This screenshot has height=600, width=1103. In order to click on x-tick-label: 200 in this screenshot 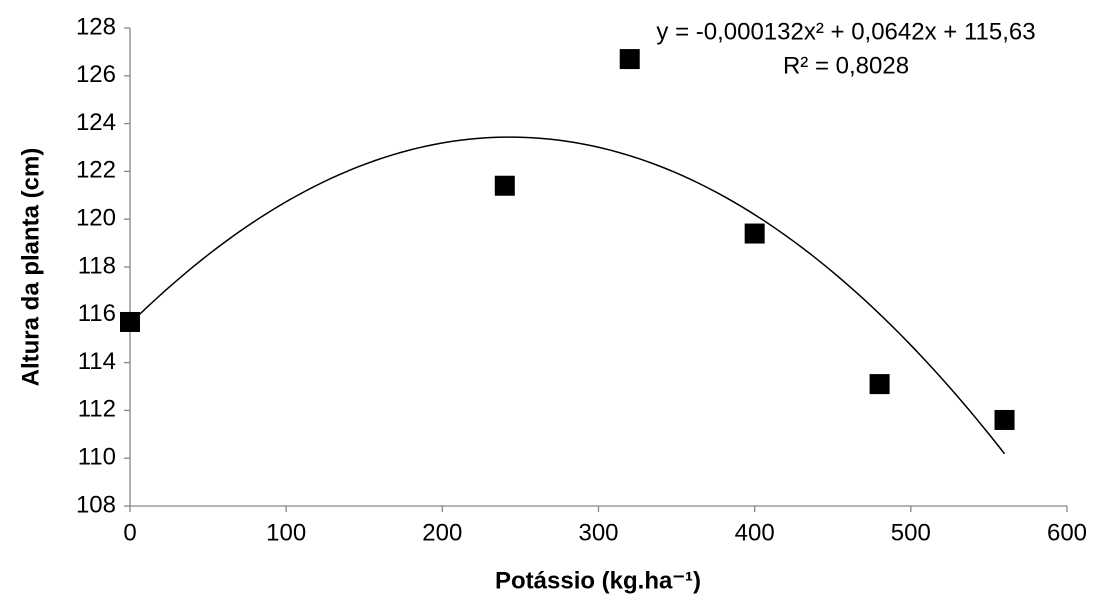, I will do `click(442, 532)`.